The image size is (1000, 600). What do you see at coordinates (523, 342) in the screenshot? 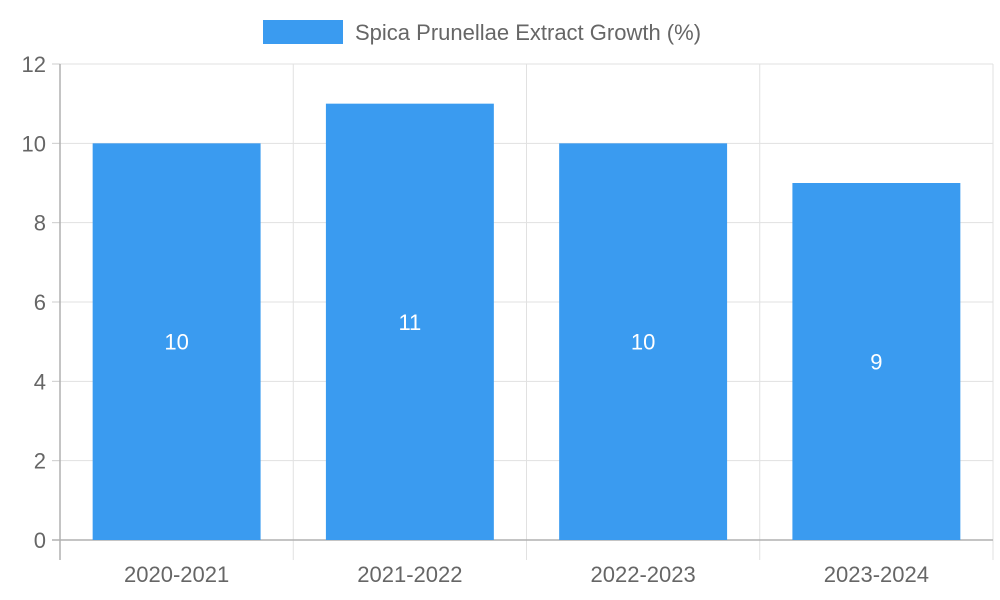
I see `bar-value-labels: 10 11 10 9` at bounding box center [523, 342].